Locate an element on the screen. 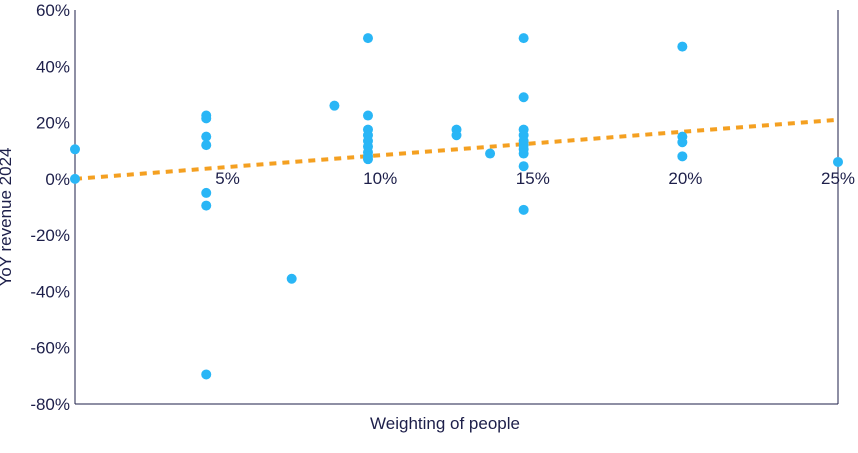  y-tick-label: -20% is located at coordinates (50, 235).